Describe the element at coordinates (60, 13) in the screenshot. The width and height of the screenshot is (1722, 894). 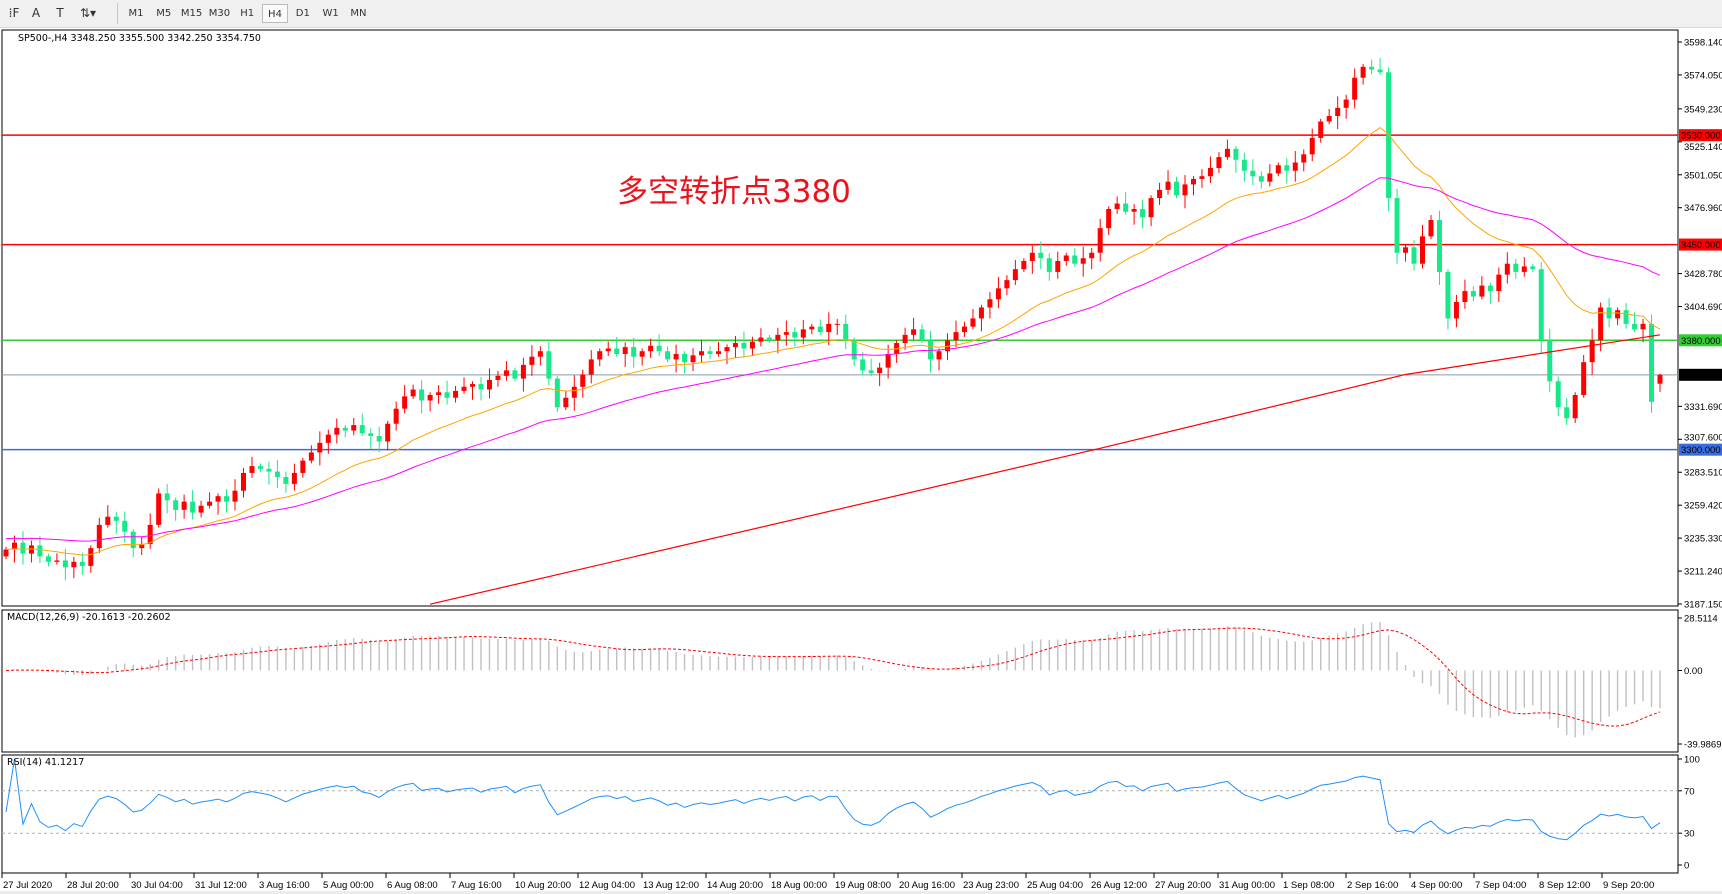
I see `text-label-tool-icon: T` at that location.